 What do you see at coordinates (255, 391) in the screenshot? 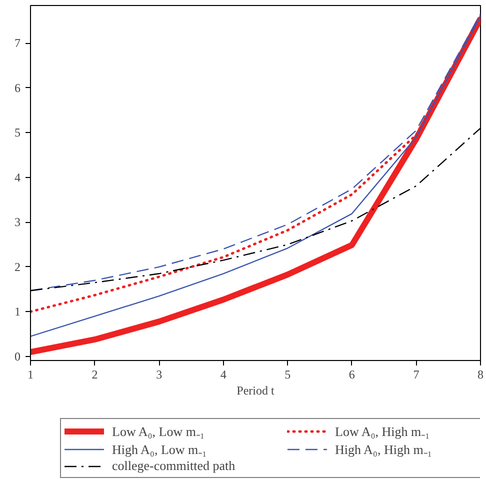
I see `x-axis-title: Period t` at bounding box center [255, 391].